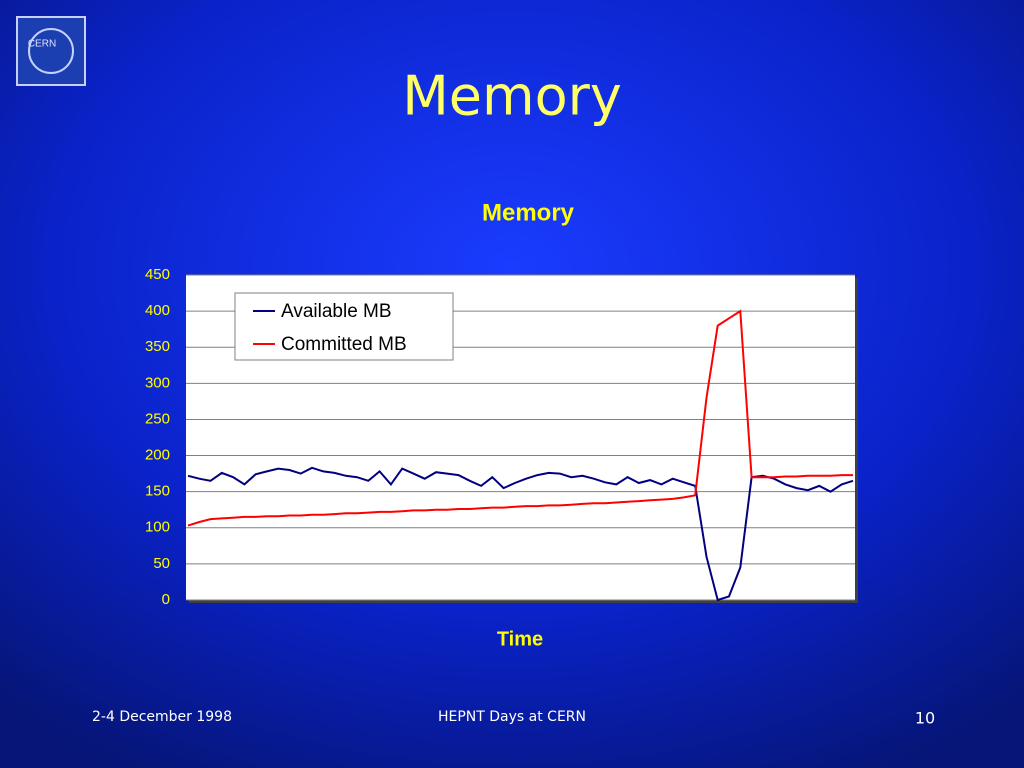 The image size is (1024, 768). I want to click on y-tick-label: 50, so click(161, 563).